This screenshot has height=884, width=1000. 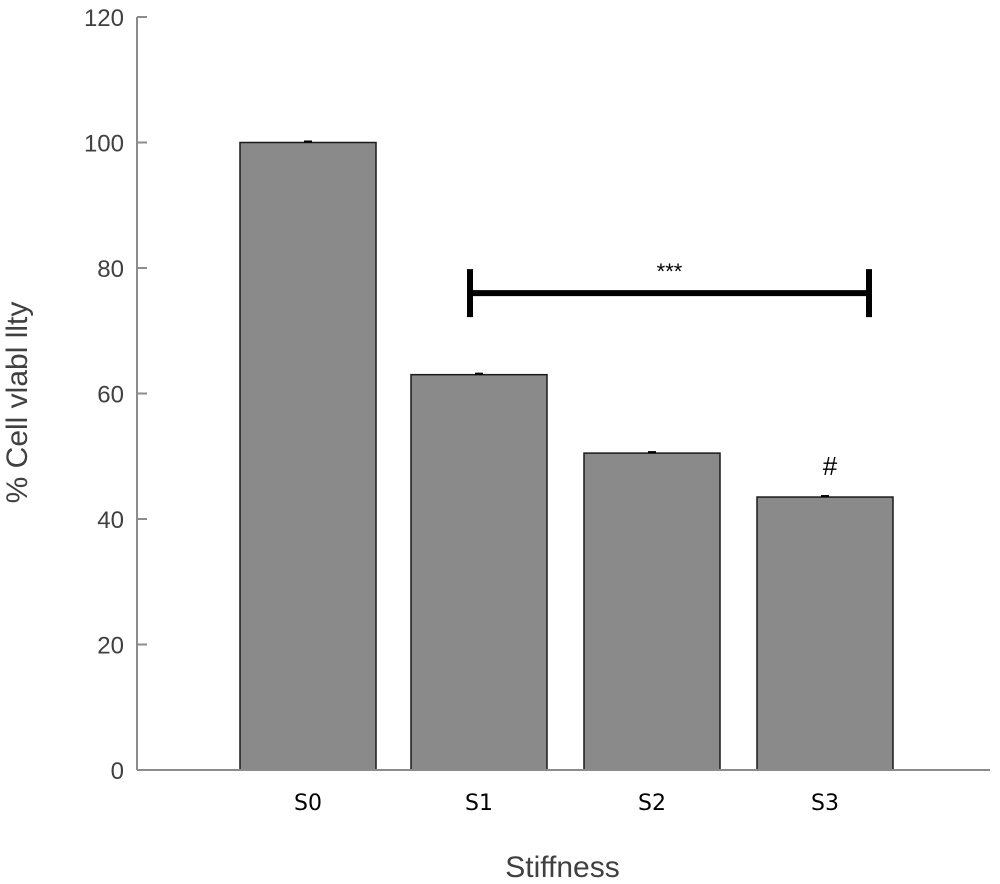 I want to click on bar-s0, so click(x=308, y=456).